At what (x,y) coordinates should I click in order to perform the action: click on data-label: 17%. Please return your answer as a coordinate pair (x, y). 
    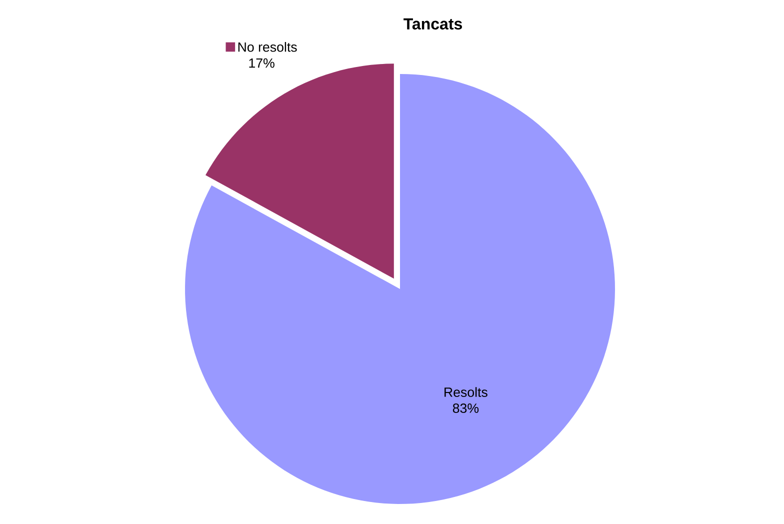
    Looking at the image, I should click on (261, 63).